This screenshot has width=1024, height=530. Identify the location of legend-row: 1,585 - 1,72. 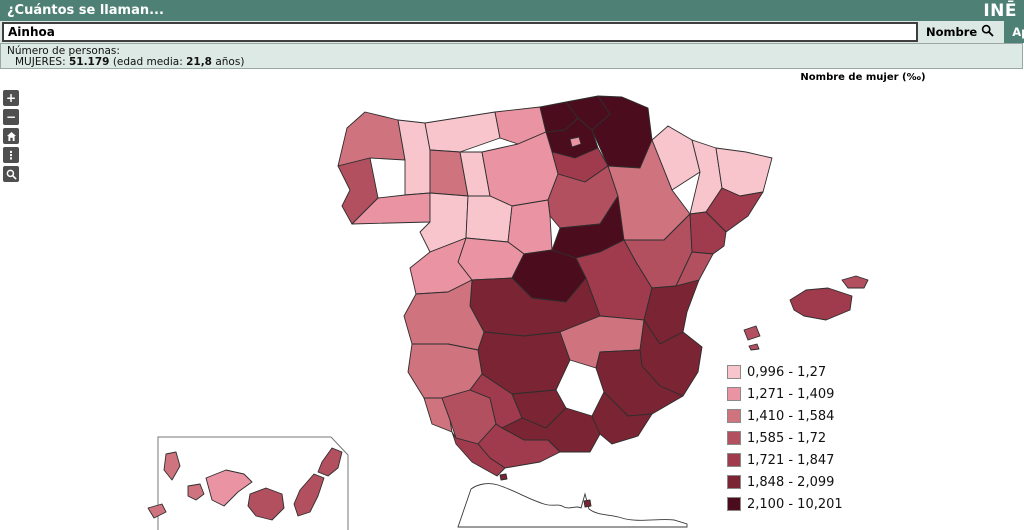
(785, 438).